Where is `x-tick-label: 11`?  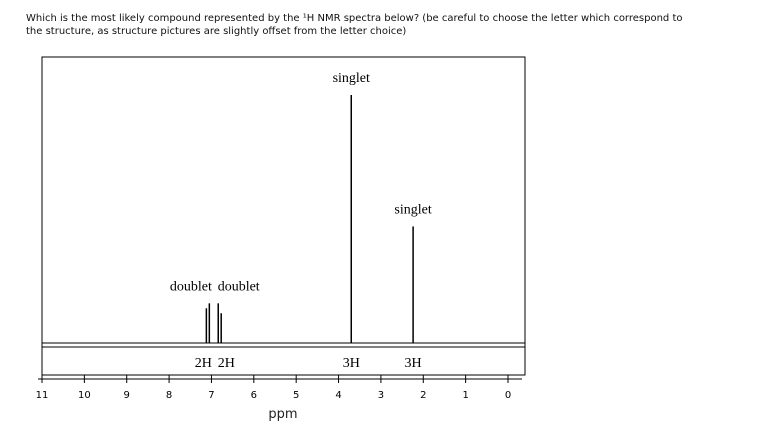 x-tick-label: 11 is located at coordinates (42, 395).